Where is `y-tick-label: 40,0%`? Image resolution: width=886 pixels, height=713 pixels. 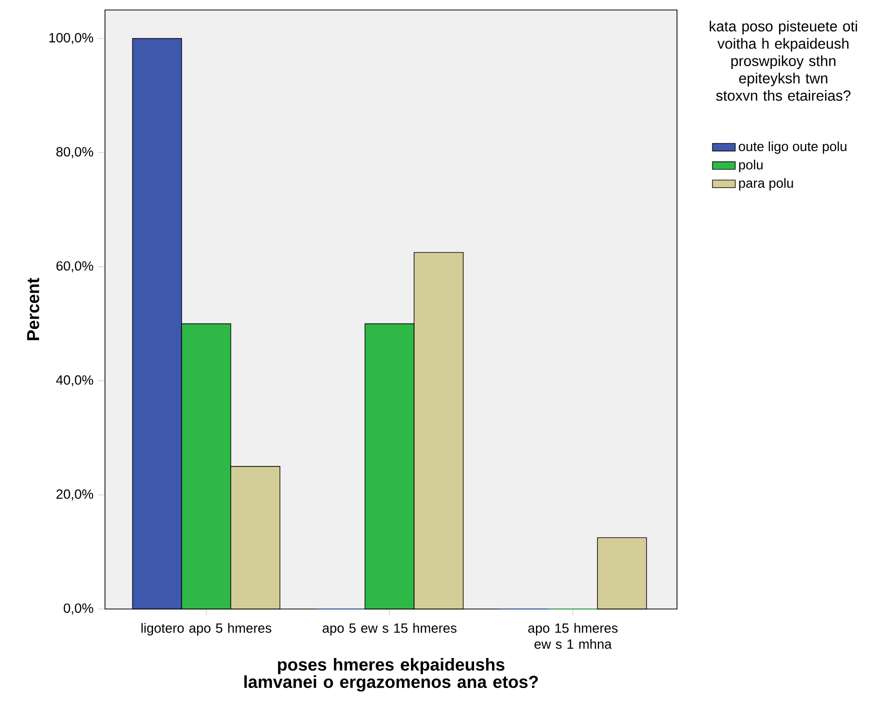 y-tick-label: 40,0% is located at coordinates (75, 380).